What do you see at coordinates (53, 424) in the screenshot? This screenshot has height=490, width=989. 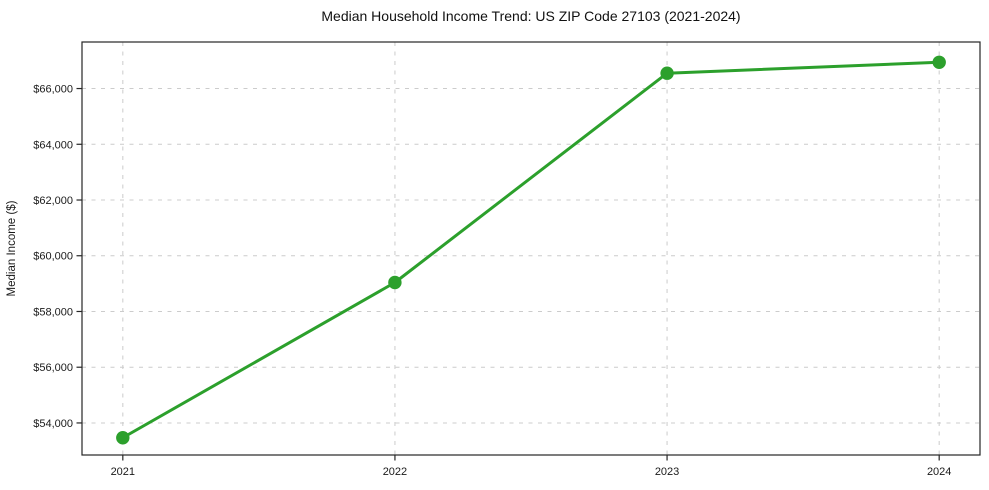 I see `y-tick-label: $54,000` at bounding box center [53, 424].